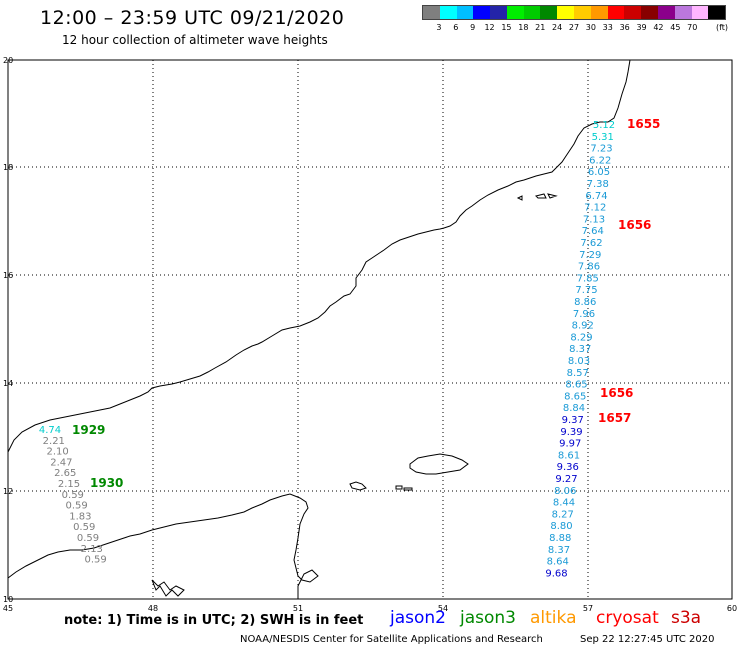 Image resolution: width=740 pixels, height=650 pixels. Describe the element at coordinates (8, 60) in the screenshot. I see `y-axis-label: 20` at that location.